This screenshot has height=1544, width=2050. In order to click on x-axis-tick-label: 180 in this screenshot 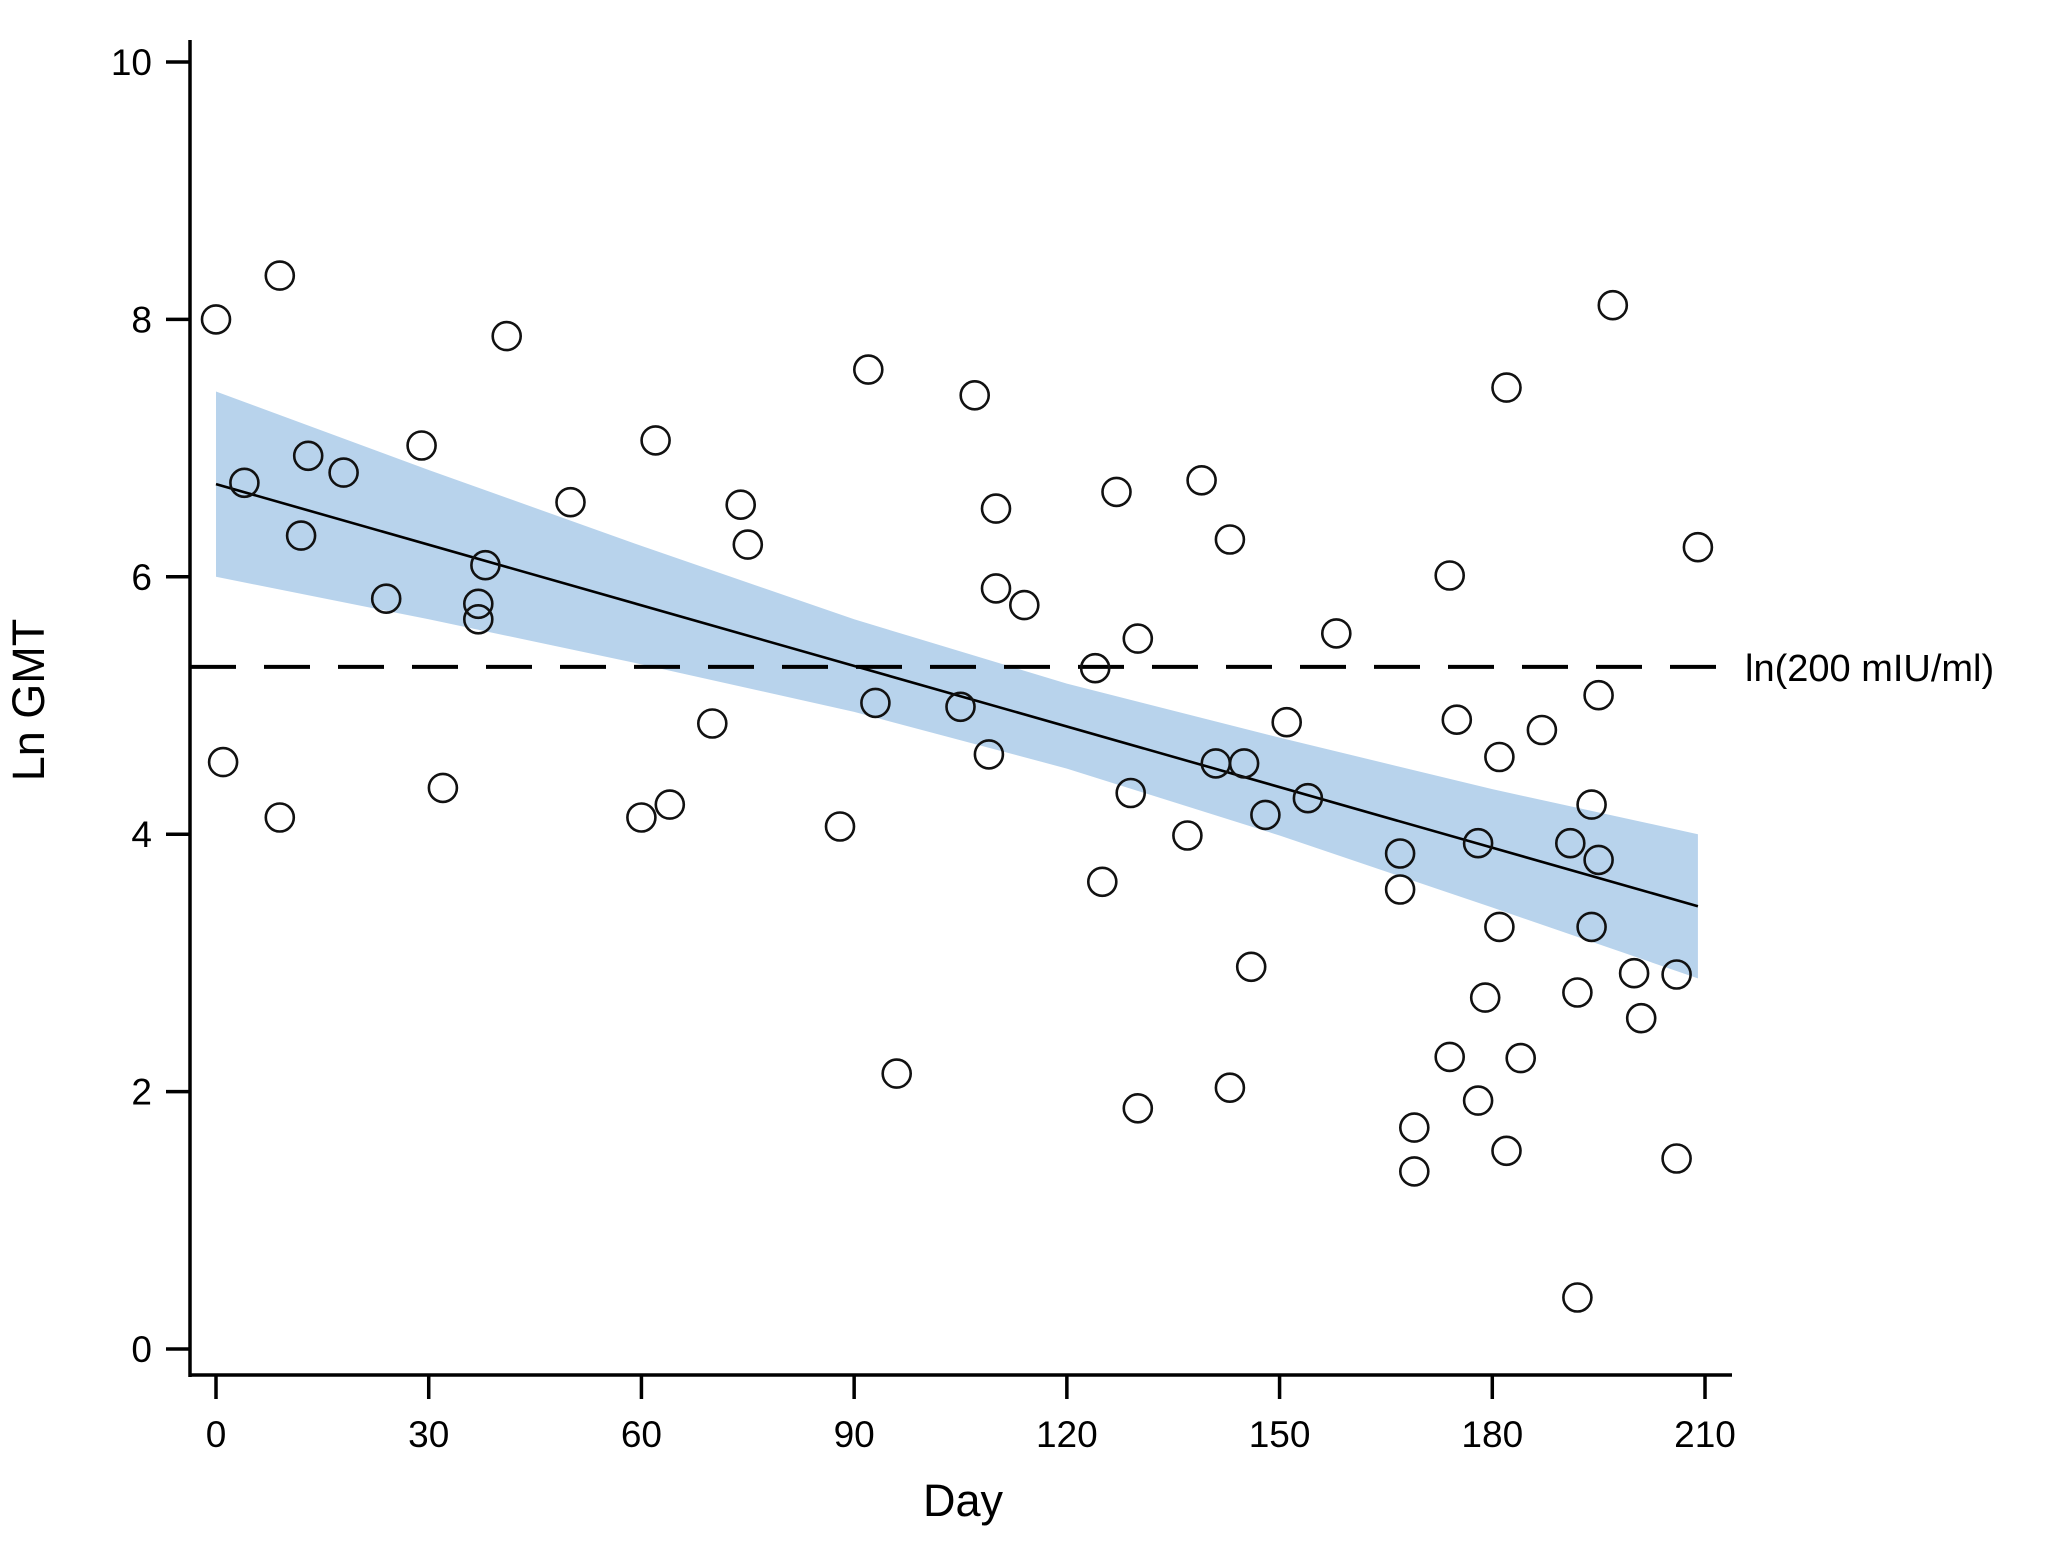, I will do `click(1492, 1434)`.